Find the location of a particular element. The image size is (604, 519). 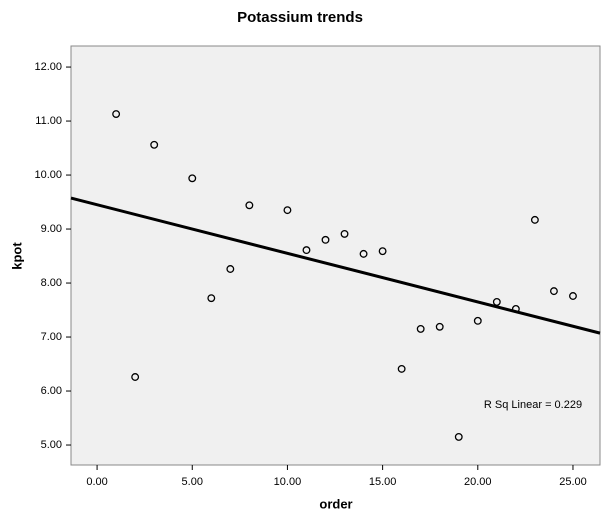

chart-title: Potassium trends is located at coordinates (300, 17).